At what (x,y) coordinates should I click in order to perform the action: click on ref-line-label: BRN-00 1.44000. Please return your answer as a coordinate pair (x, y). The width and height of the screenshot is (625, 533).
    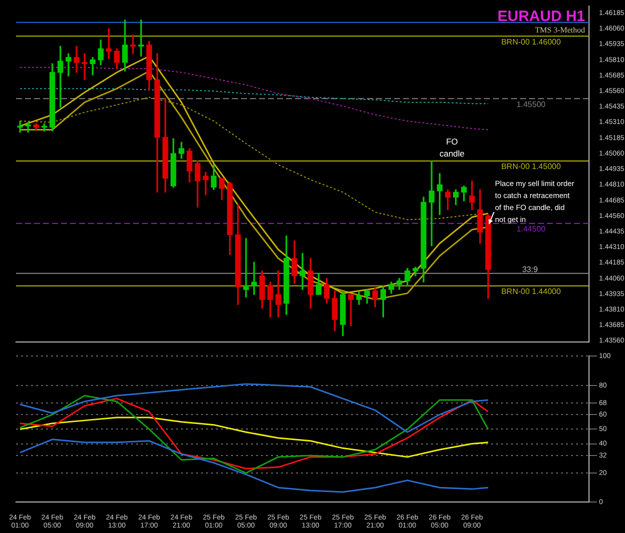
    Looking at the image, I should click on (531, 291).